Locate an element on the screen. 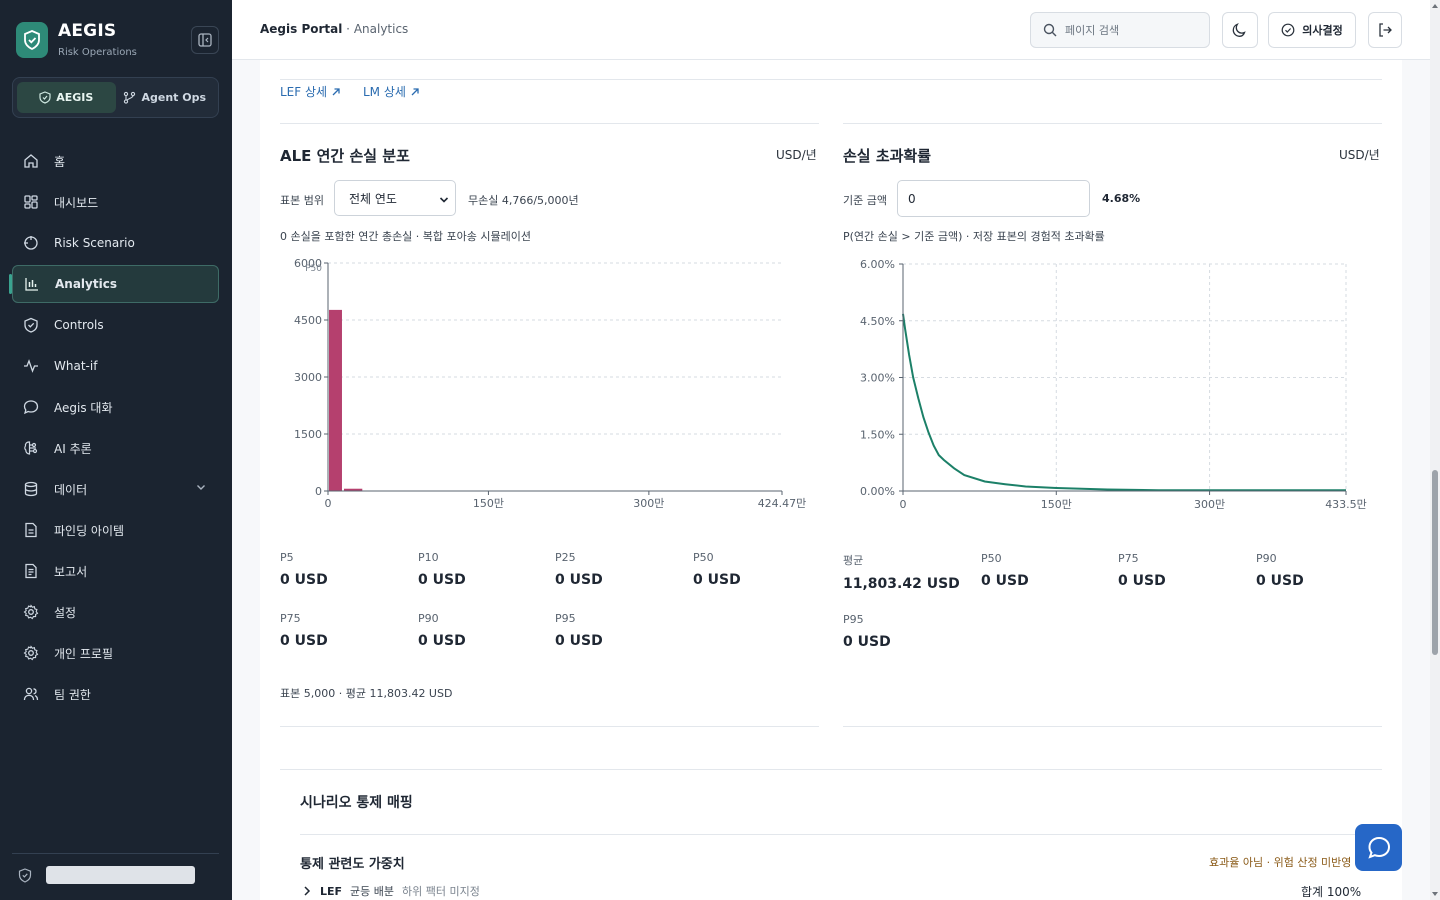 The height and width of the screenshot is (900, 1440). search-input: 페이지 검색 is located at coordinates (1120, 30).